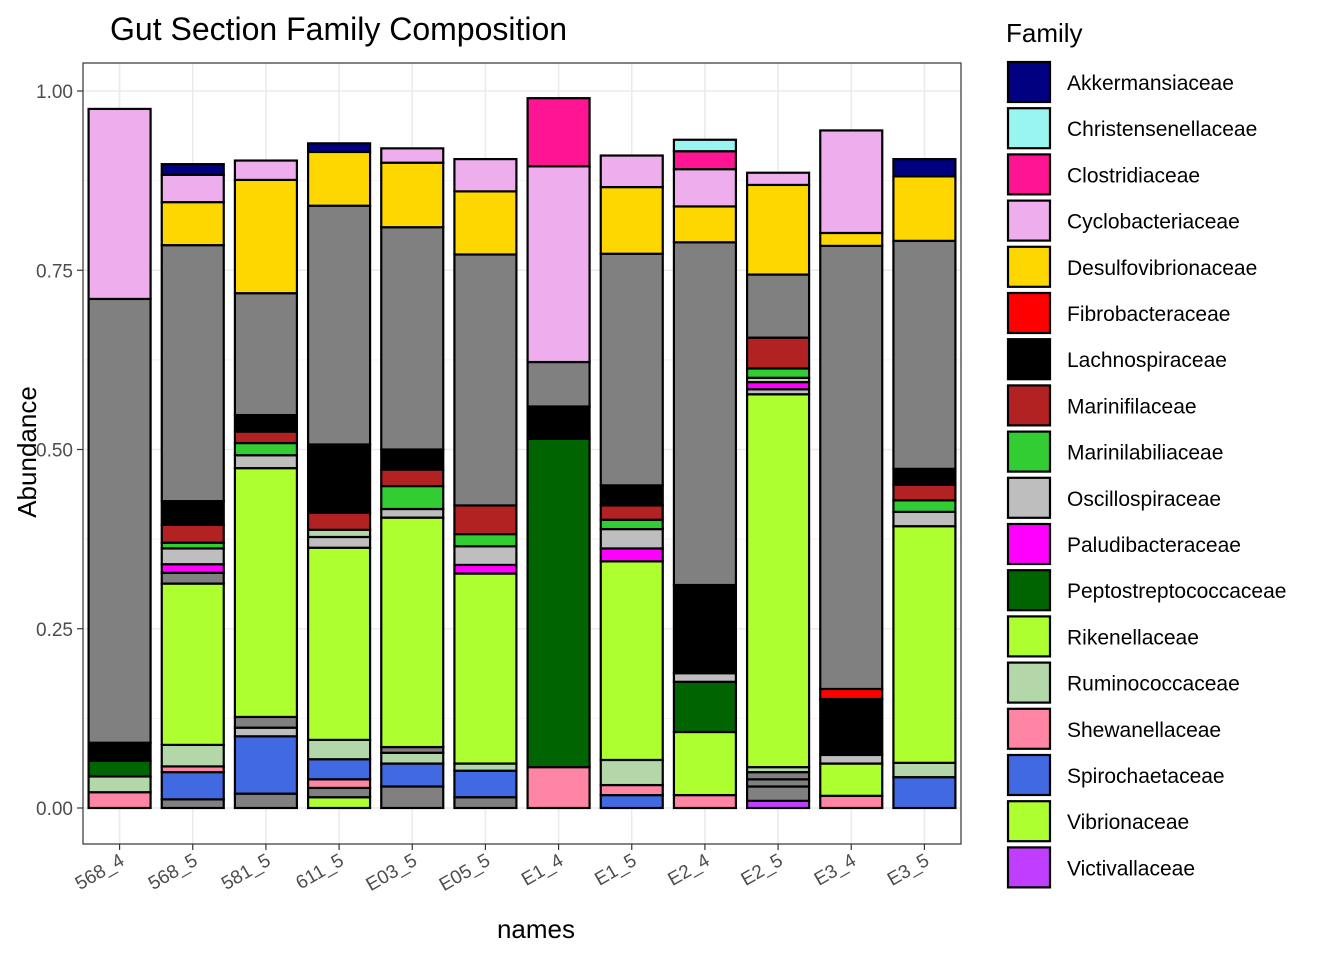  What do you see at coordinates (1118, 313) in the screenshot?
I see `legend-item: Fibrobacteraceae` at bounding box center [1118, 313].